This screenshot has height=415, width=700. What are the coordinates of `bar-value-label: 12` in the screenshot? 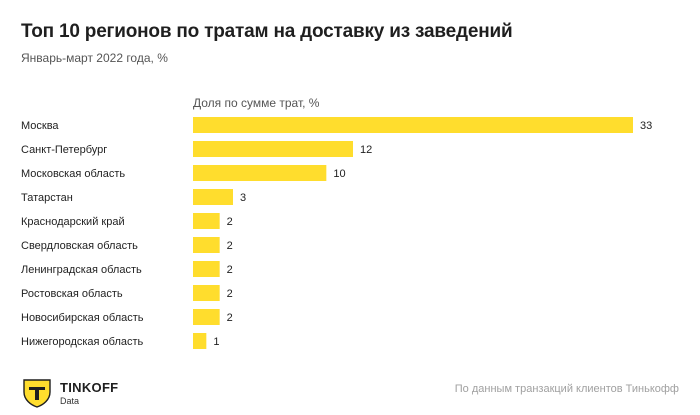 It's located at (366, 150).